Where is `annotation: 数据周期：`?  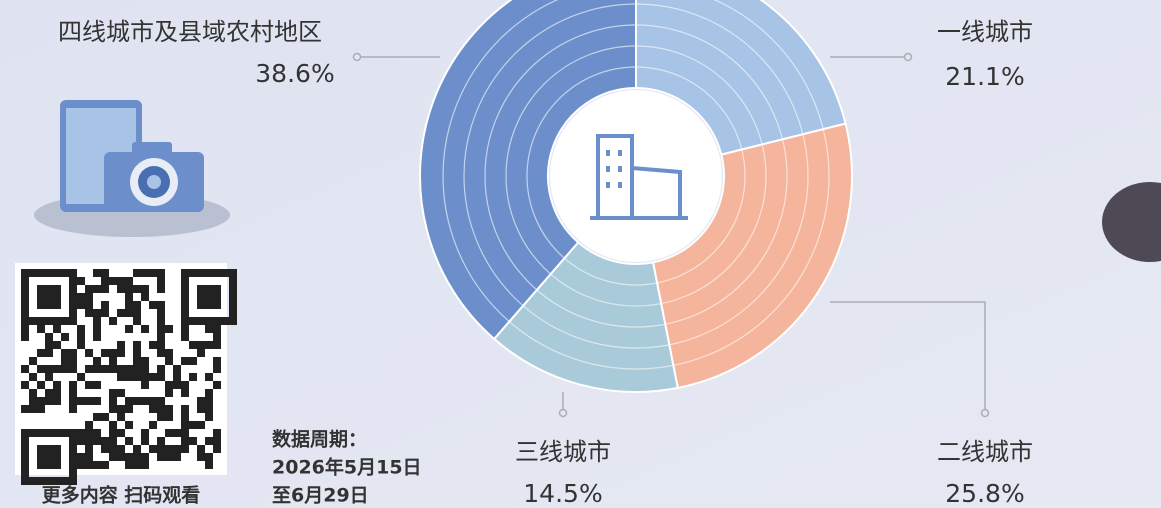 annotation: 数据周期： is located at coordinates (319, 439).